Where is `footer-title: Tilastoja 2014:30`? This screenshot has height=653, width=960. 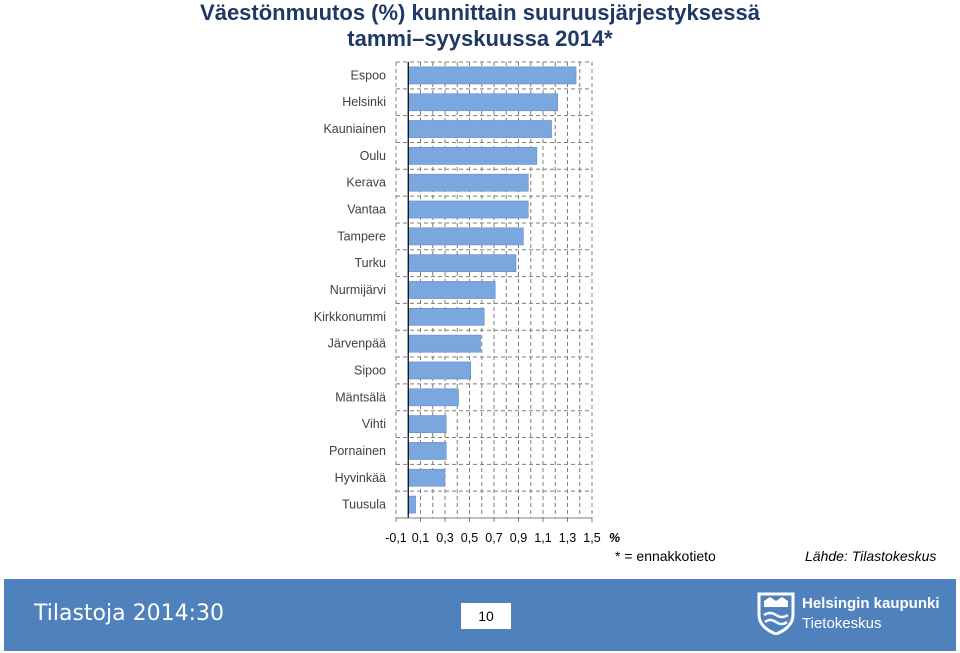 footer-title: Tilastoja 2014:30 is located at coordinates (129, 613).